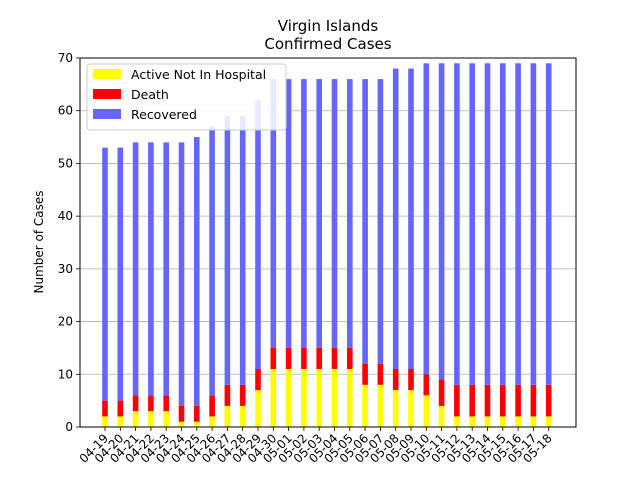 The height and width of the screenshot is (480, 640). Describe the element at coordinates (107, 74) in the screenshot. I see `legend-swatch-active-not-in-hospital` at that location.